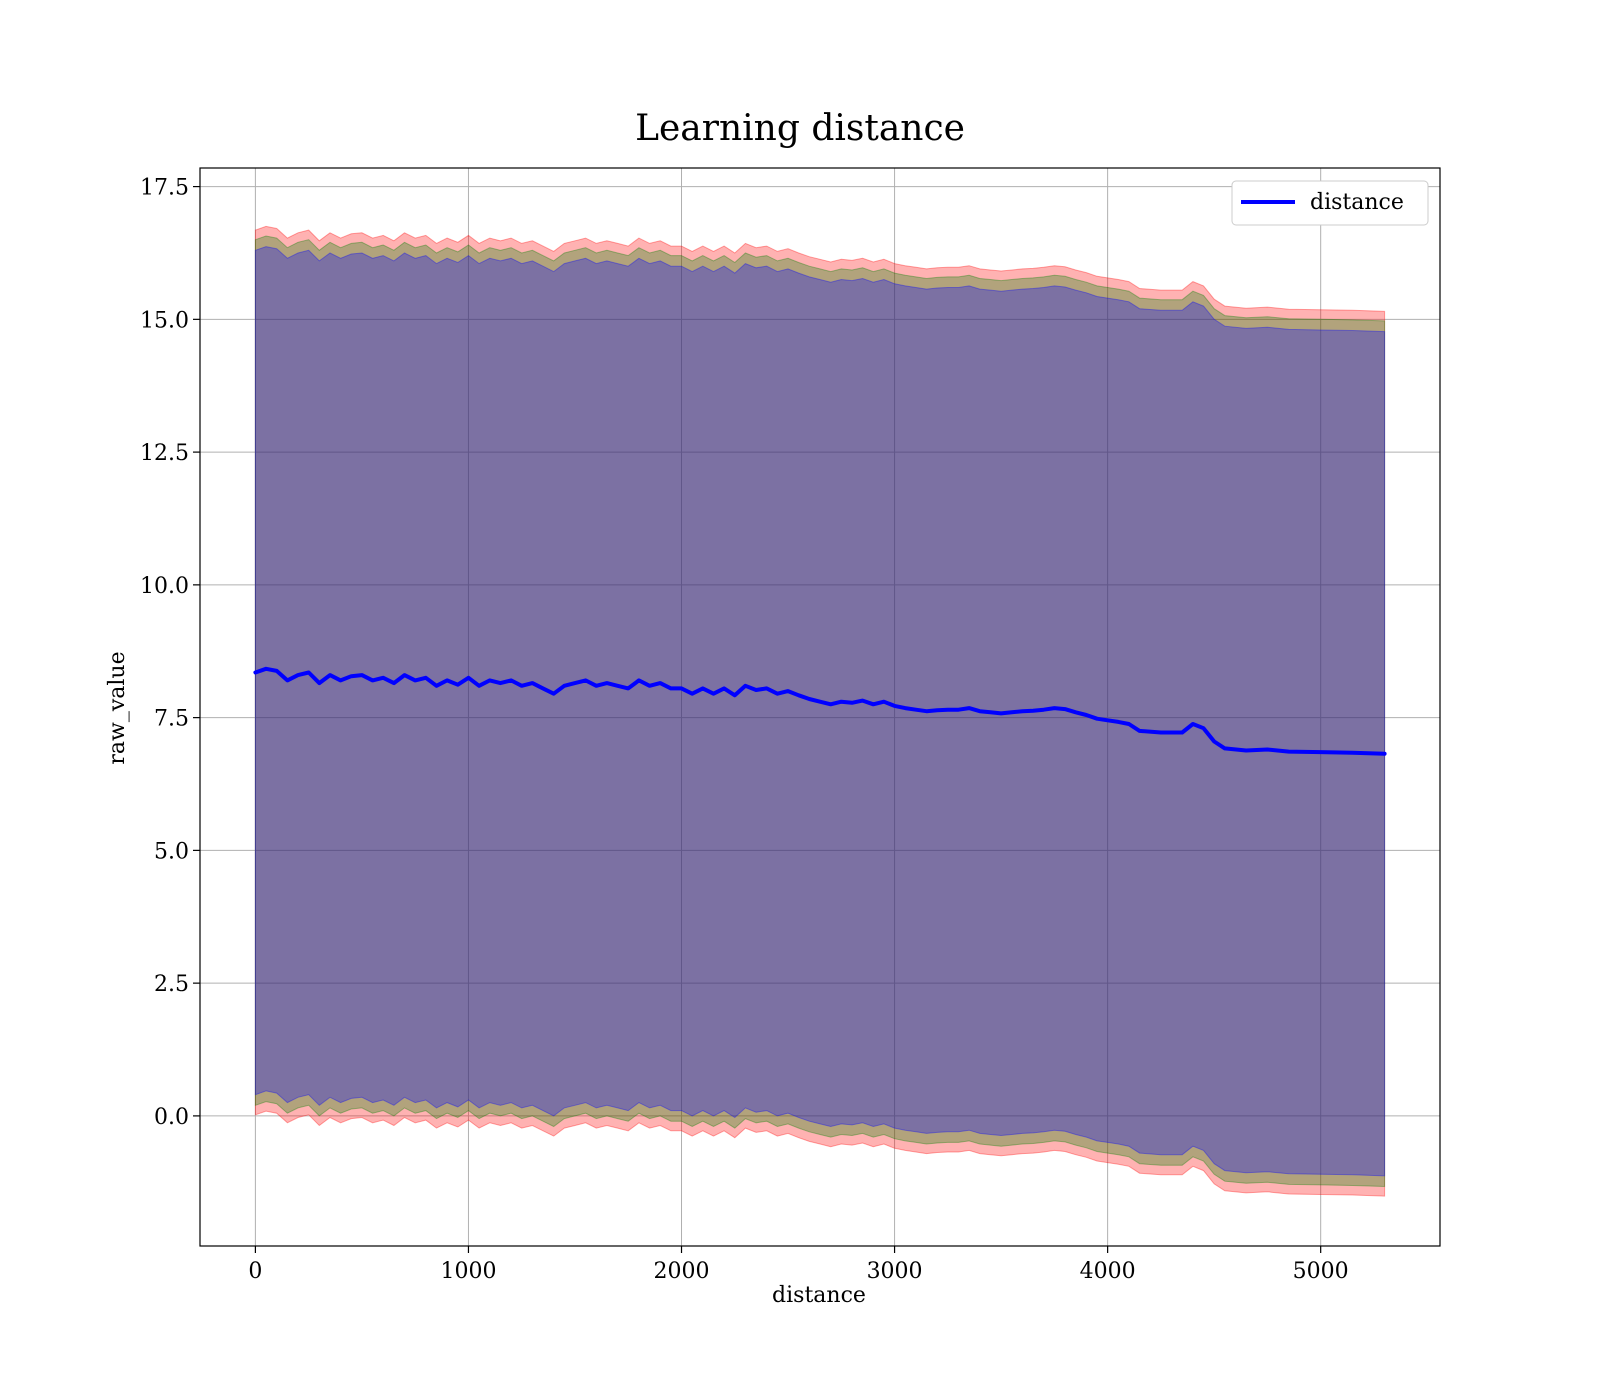  I want to click on y-tick-label-2: 5.0, so click(171, 851).